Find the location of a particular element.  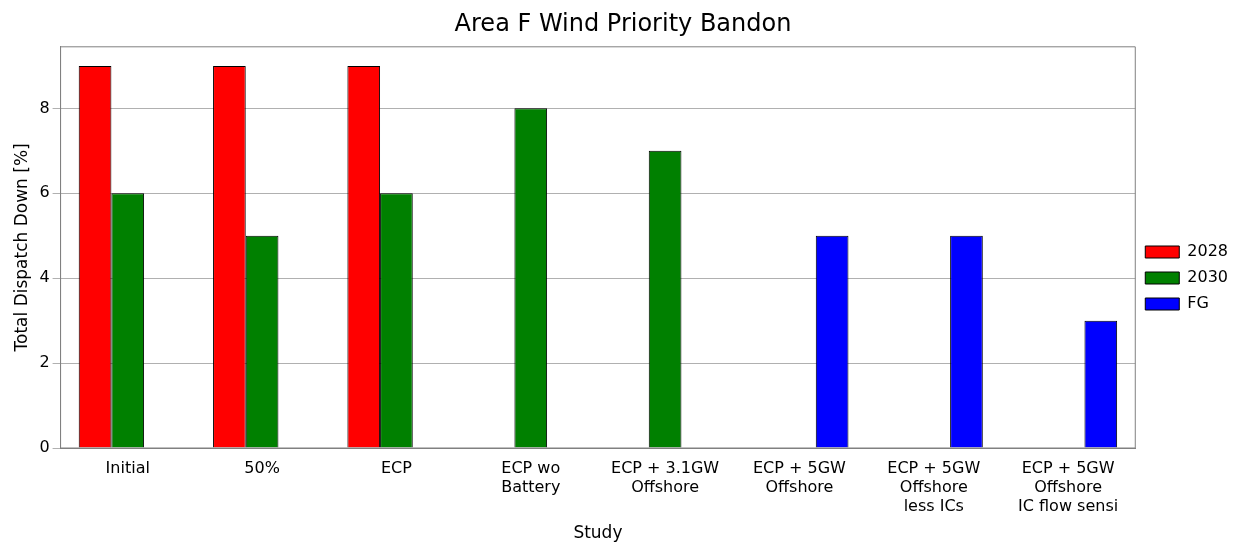

x-tick-label: ECP wo Battery is located at coordinates (531, 476).